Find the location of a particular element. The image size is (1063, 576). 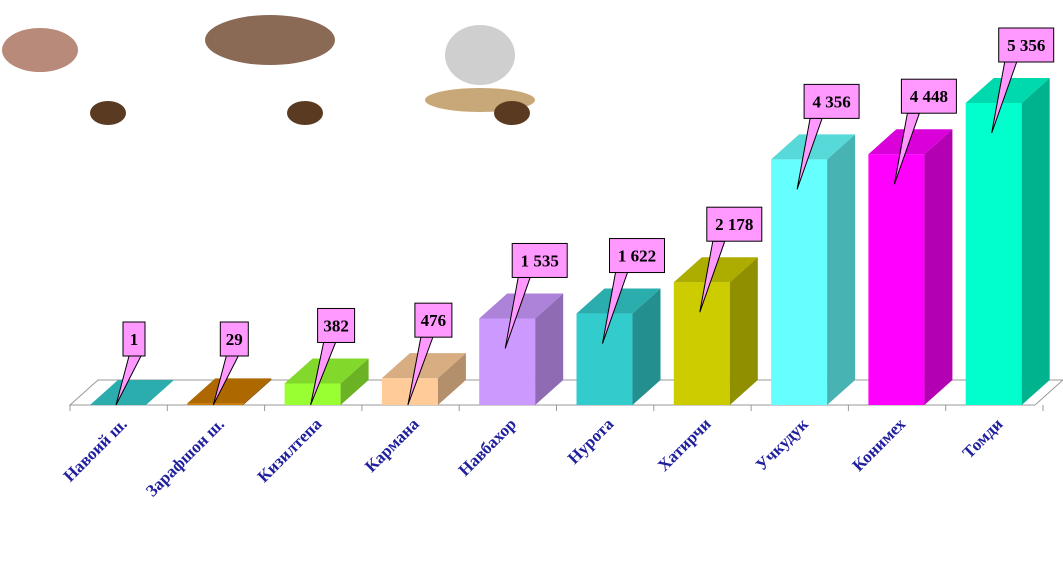

x-tick-label: Зарафшон ш. is located at coordinates (185, 457).